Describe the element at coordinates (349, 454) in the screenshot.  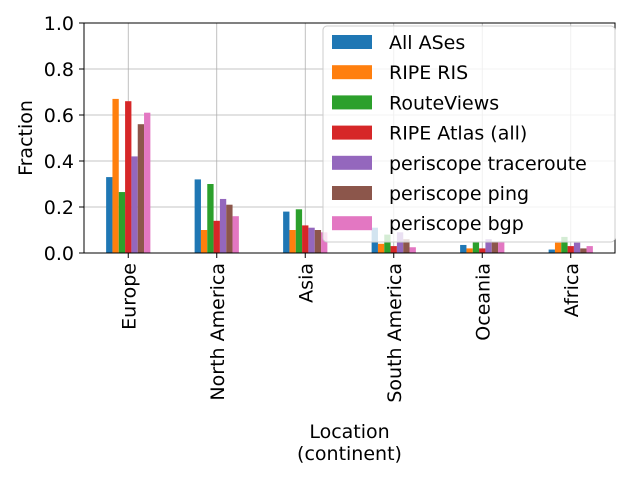
I see `x-axis-label-line: (continent)` at that location.